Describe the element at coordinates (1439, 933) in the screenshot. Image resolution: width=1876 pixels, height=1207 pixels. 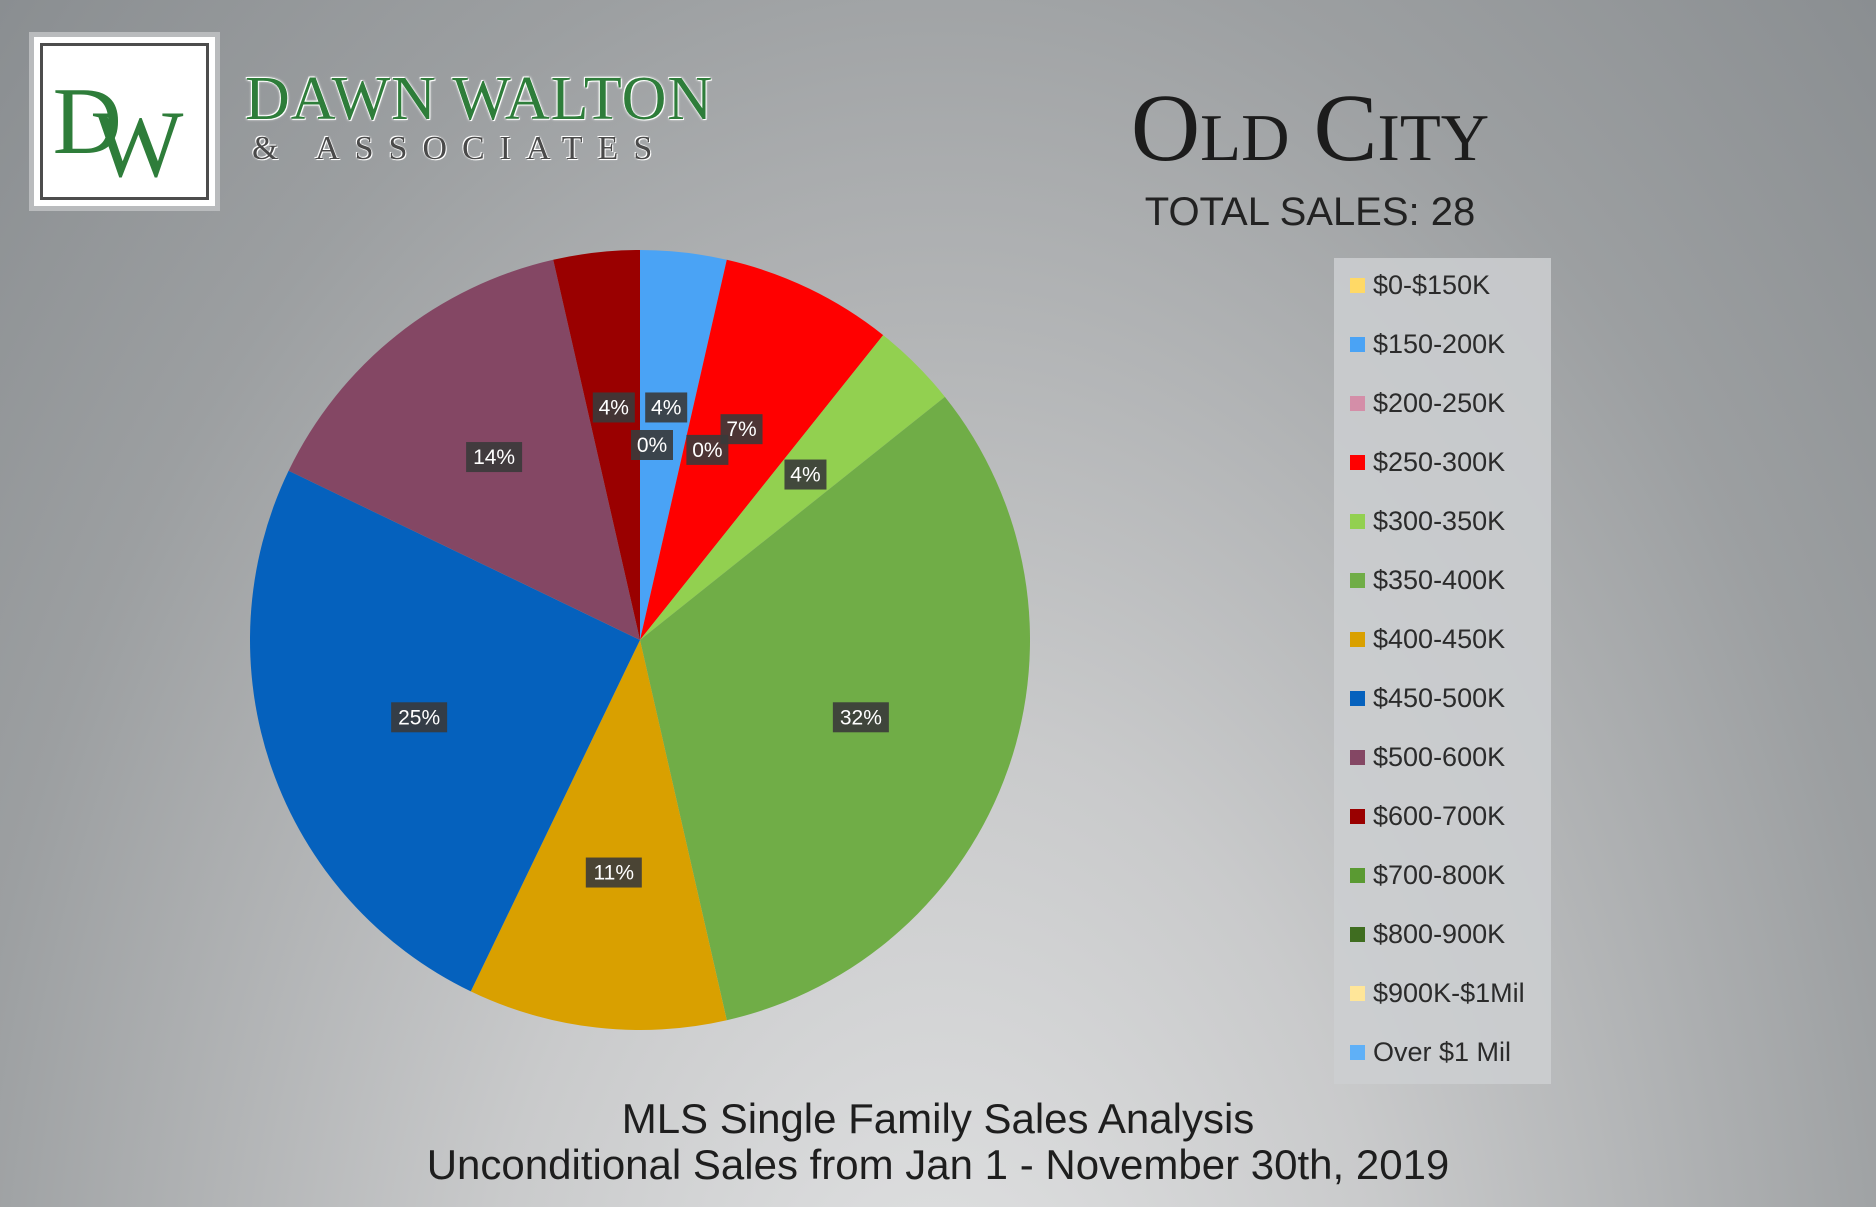
I see `legend-label: $800-900K` at that location.